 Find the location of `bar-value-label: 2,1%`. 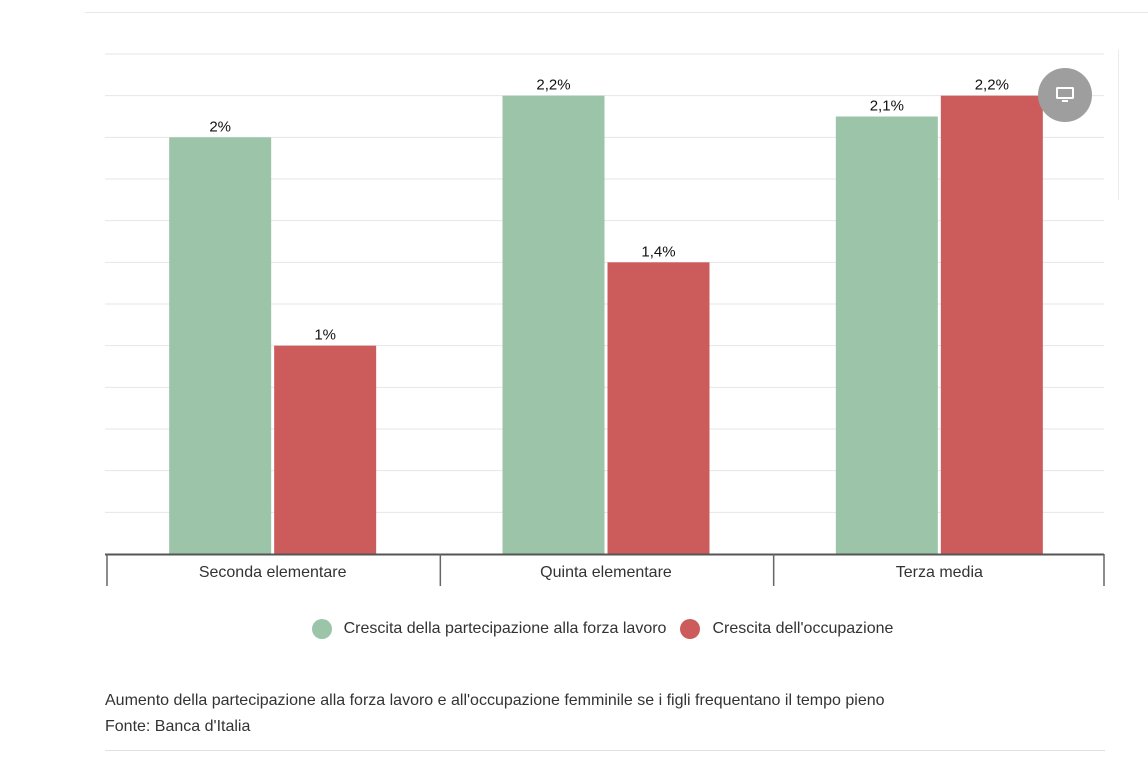

bar-value-label: 2,1% is located at coordinates (887, 106).